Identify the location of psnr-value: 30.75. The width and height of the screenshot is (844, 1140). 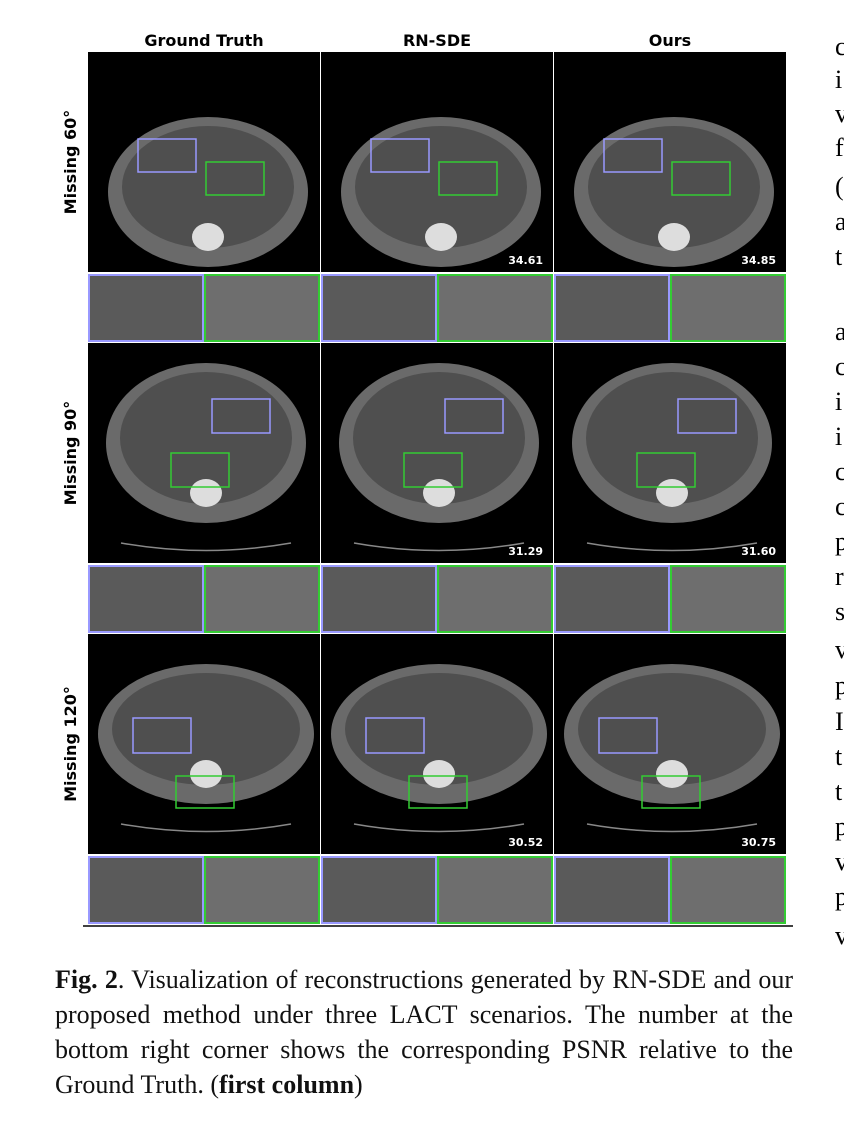
(758, 842).